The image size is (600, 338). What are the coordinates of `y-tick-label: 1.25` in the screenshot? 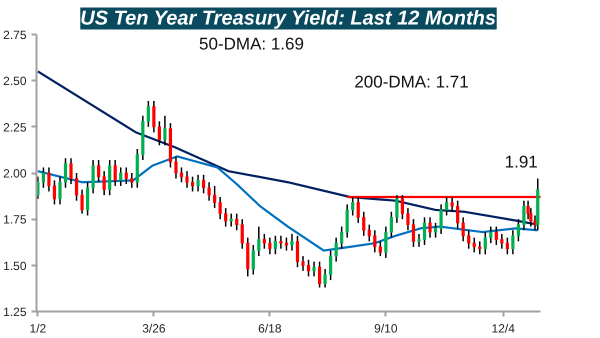 It's located at (15, 312).